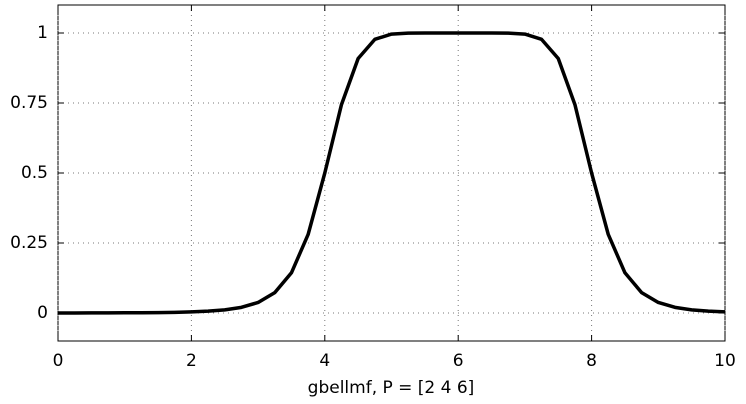  What do you see at coordinates (29, 243) in the screenshot?
I see `y-tick-label: 0.25` at bounding box center [29, 243].